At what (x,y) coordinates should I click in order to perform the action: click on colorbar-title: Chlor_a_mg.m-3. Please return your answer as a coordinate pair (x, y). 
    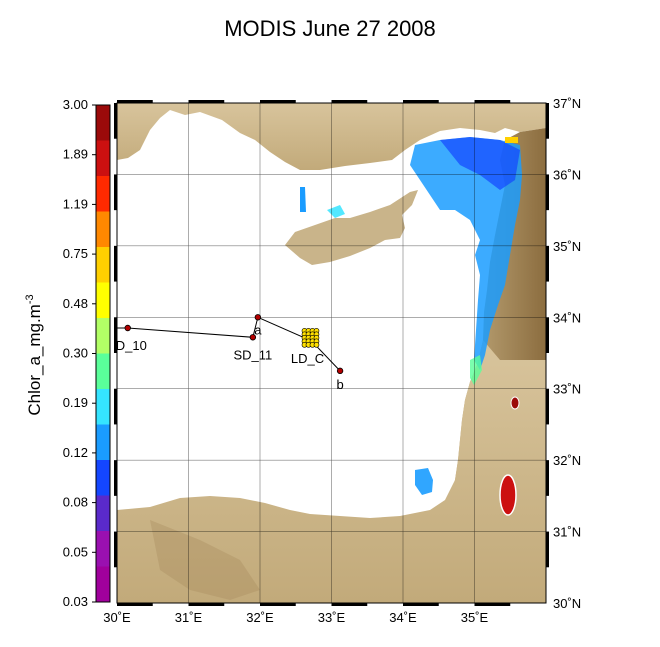
    Looking at the image, I should click on (34, 354).